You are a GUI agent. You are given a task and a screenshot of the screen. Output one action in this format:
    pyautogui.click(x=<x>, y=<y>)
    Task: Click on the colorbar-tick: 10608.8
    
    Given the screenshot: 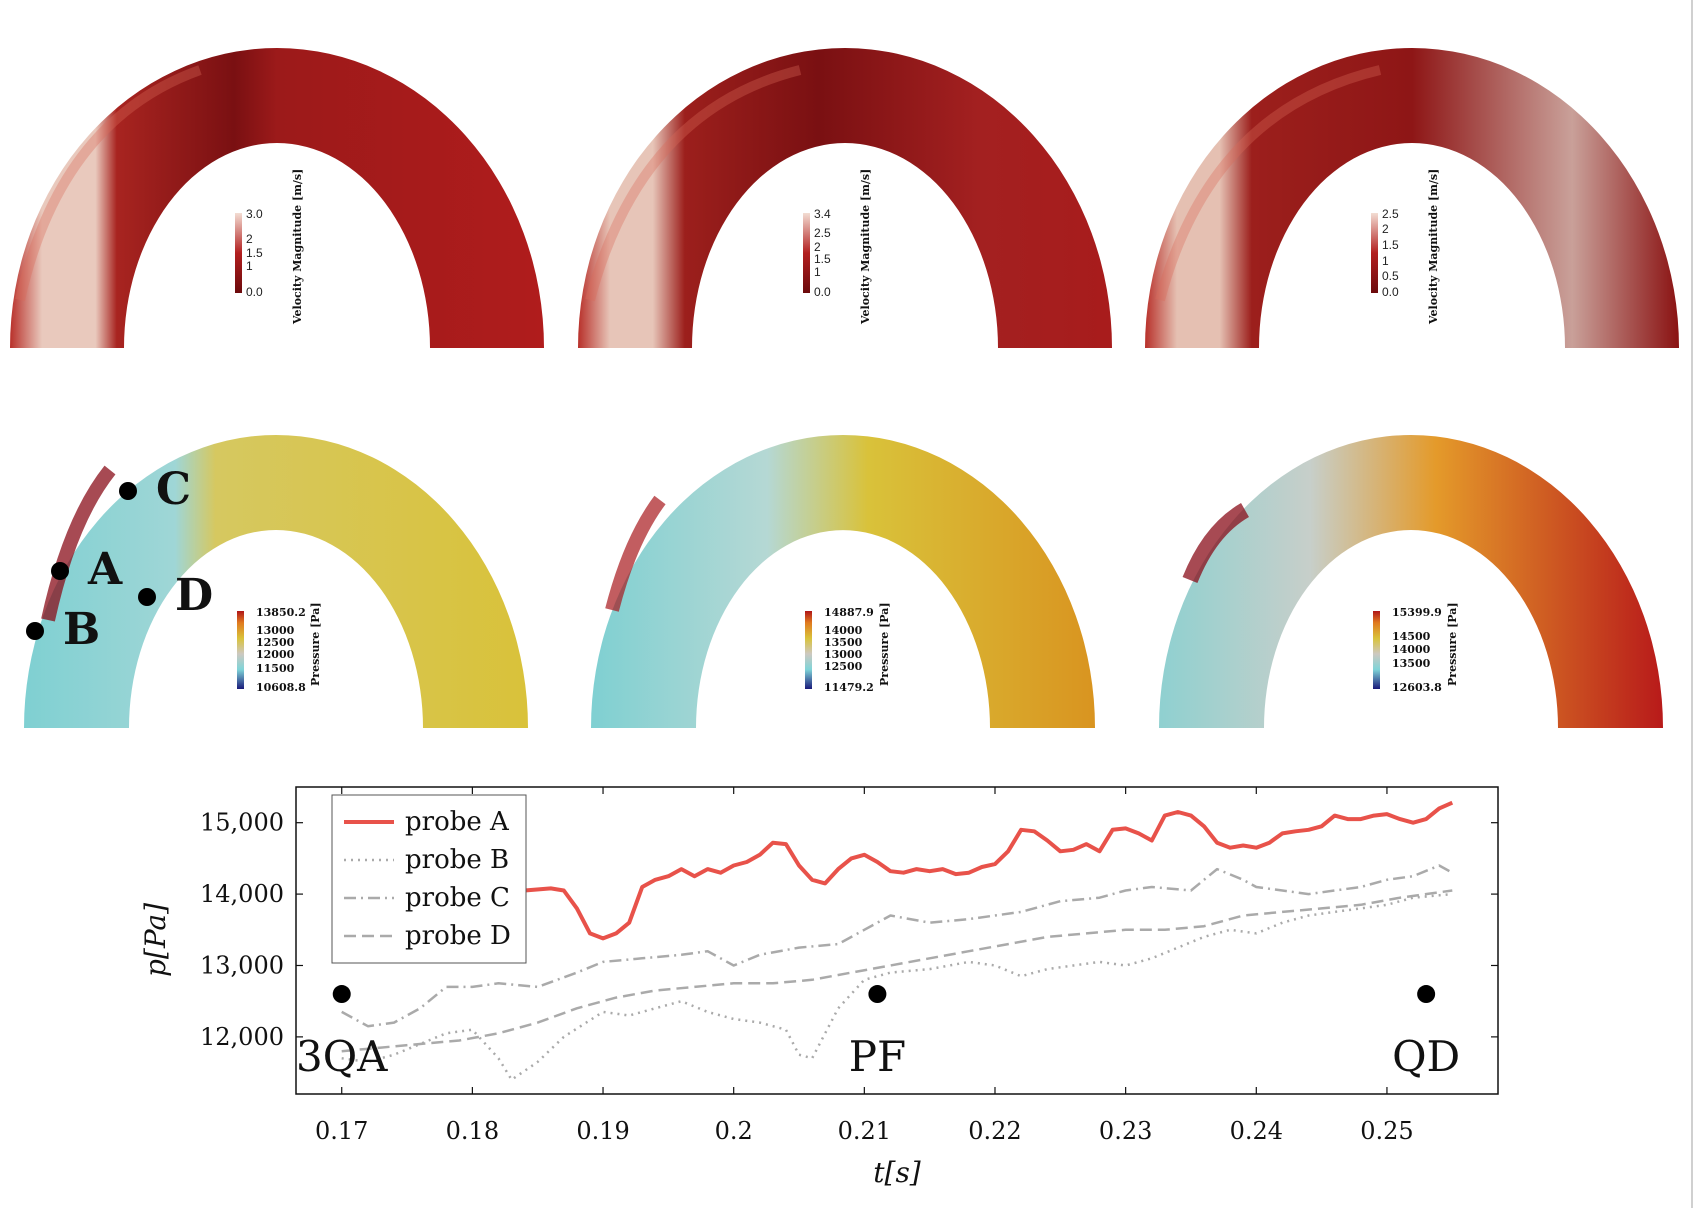 What is the action you would take?
    pyautogui.click(x=281, y=687)
    